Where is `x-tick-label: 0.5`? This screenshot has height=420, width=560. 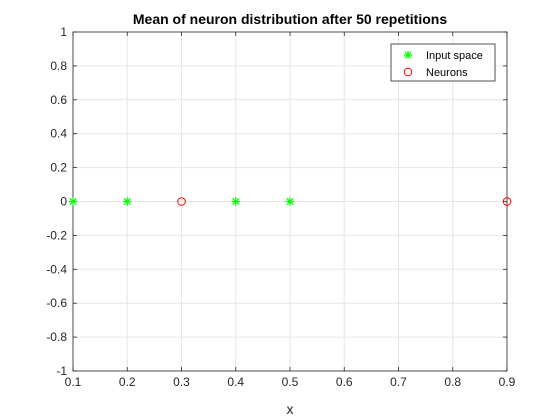 x-tick-label: 0.5 is located at coordinates (290, 382).